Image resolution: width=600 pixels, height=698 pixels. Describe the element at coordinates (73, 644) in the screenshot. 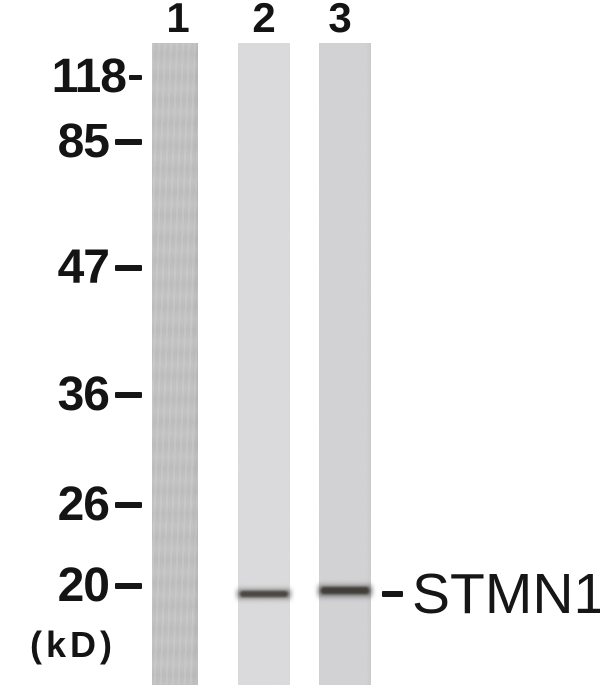

I see `kd-unit-label: (kD)` at that location.